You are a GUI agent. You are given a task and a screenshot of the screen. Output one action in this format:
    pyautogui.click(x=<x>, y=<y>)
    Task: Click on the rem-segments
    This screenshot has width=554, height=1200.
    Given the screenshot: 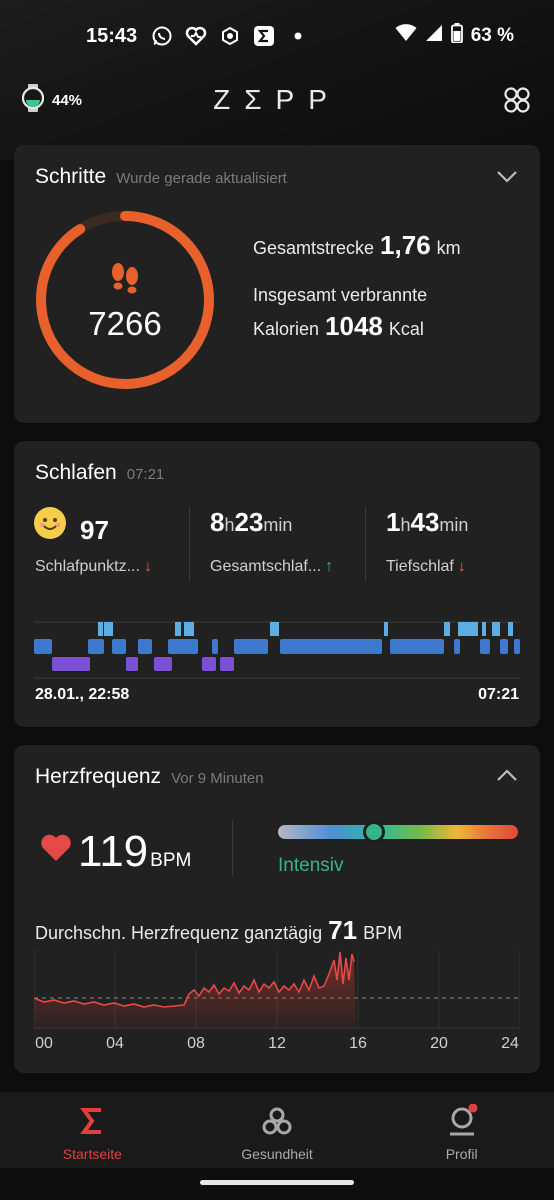 What is the action you would take?
    pyautogui.click(x=305, y=629)
    